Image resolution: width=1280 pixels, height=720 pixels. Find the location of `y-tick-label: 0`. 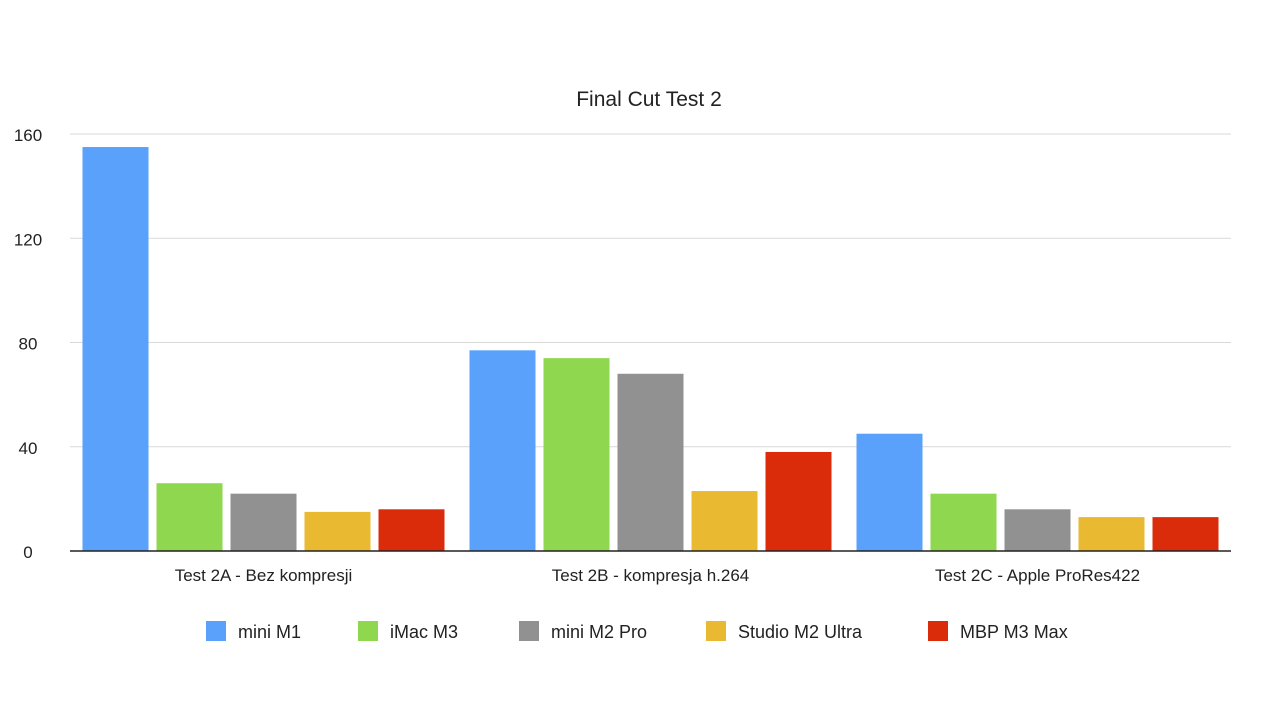

y-tick-label: 0 is located at coordinates (27, 552).